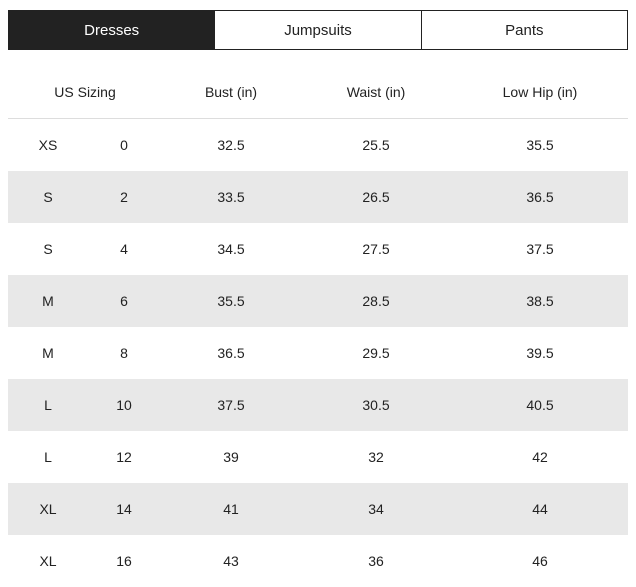 Image resolution: width=636 pixels, height=587 pixels. Describe the element at coordinates (124, 561) in the screenshot. I see `table-cell: 16` at that location.